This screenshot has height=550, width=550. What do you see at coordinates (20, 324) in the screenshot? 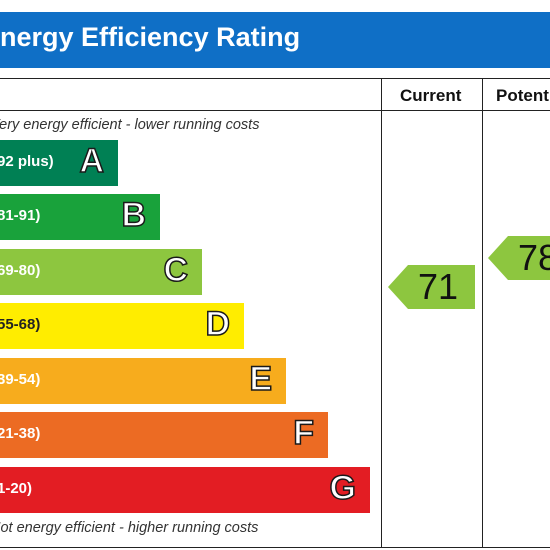
I see `band-d-range: (55-68)` at bounding box center [20, 324].